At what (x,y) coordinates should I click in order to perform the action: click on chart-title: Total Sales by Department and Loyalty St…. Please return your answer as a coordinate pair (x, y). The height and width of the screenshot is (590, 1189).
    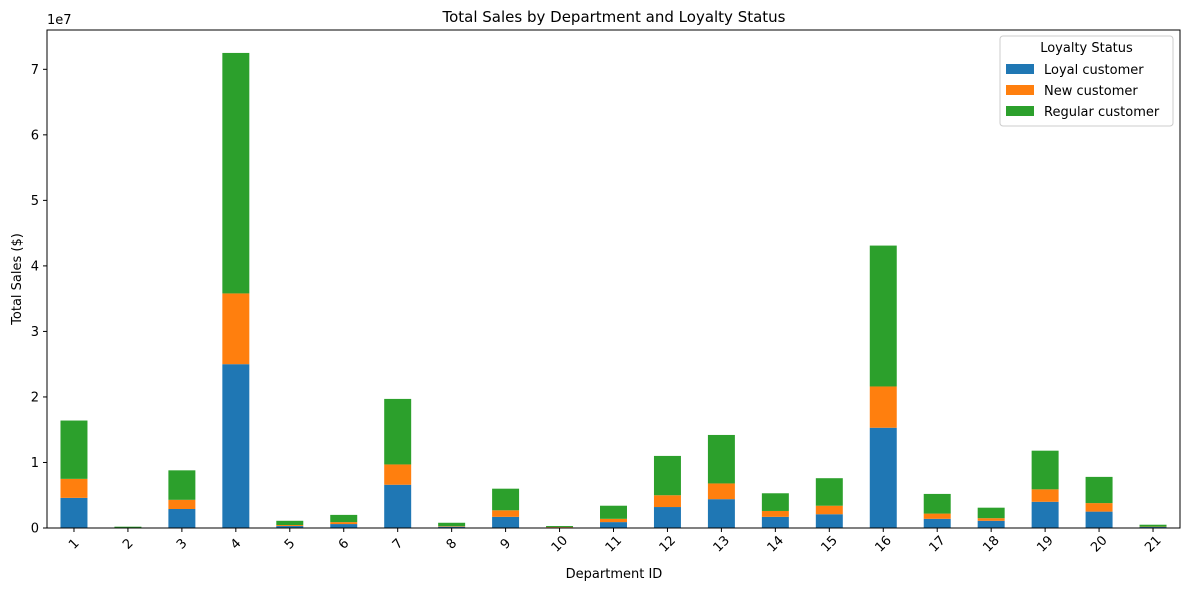
    Looking at the image, I should click on (613, 17).